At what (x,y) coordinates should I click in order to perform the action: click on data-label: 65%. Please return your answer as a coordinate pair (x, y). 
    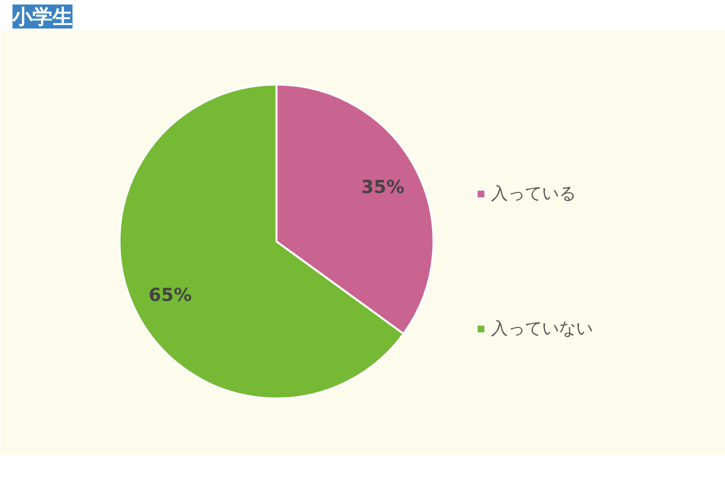
    Looking at the image, I should click on (170, 295).